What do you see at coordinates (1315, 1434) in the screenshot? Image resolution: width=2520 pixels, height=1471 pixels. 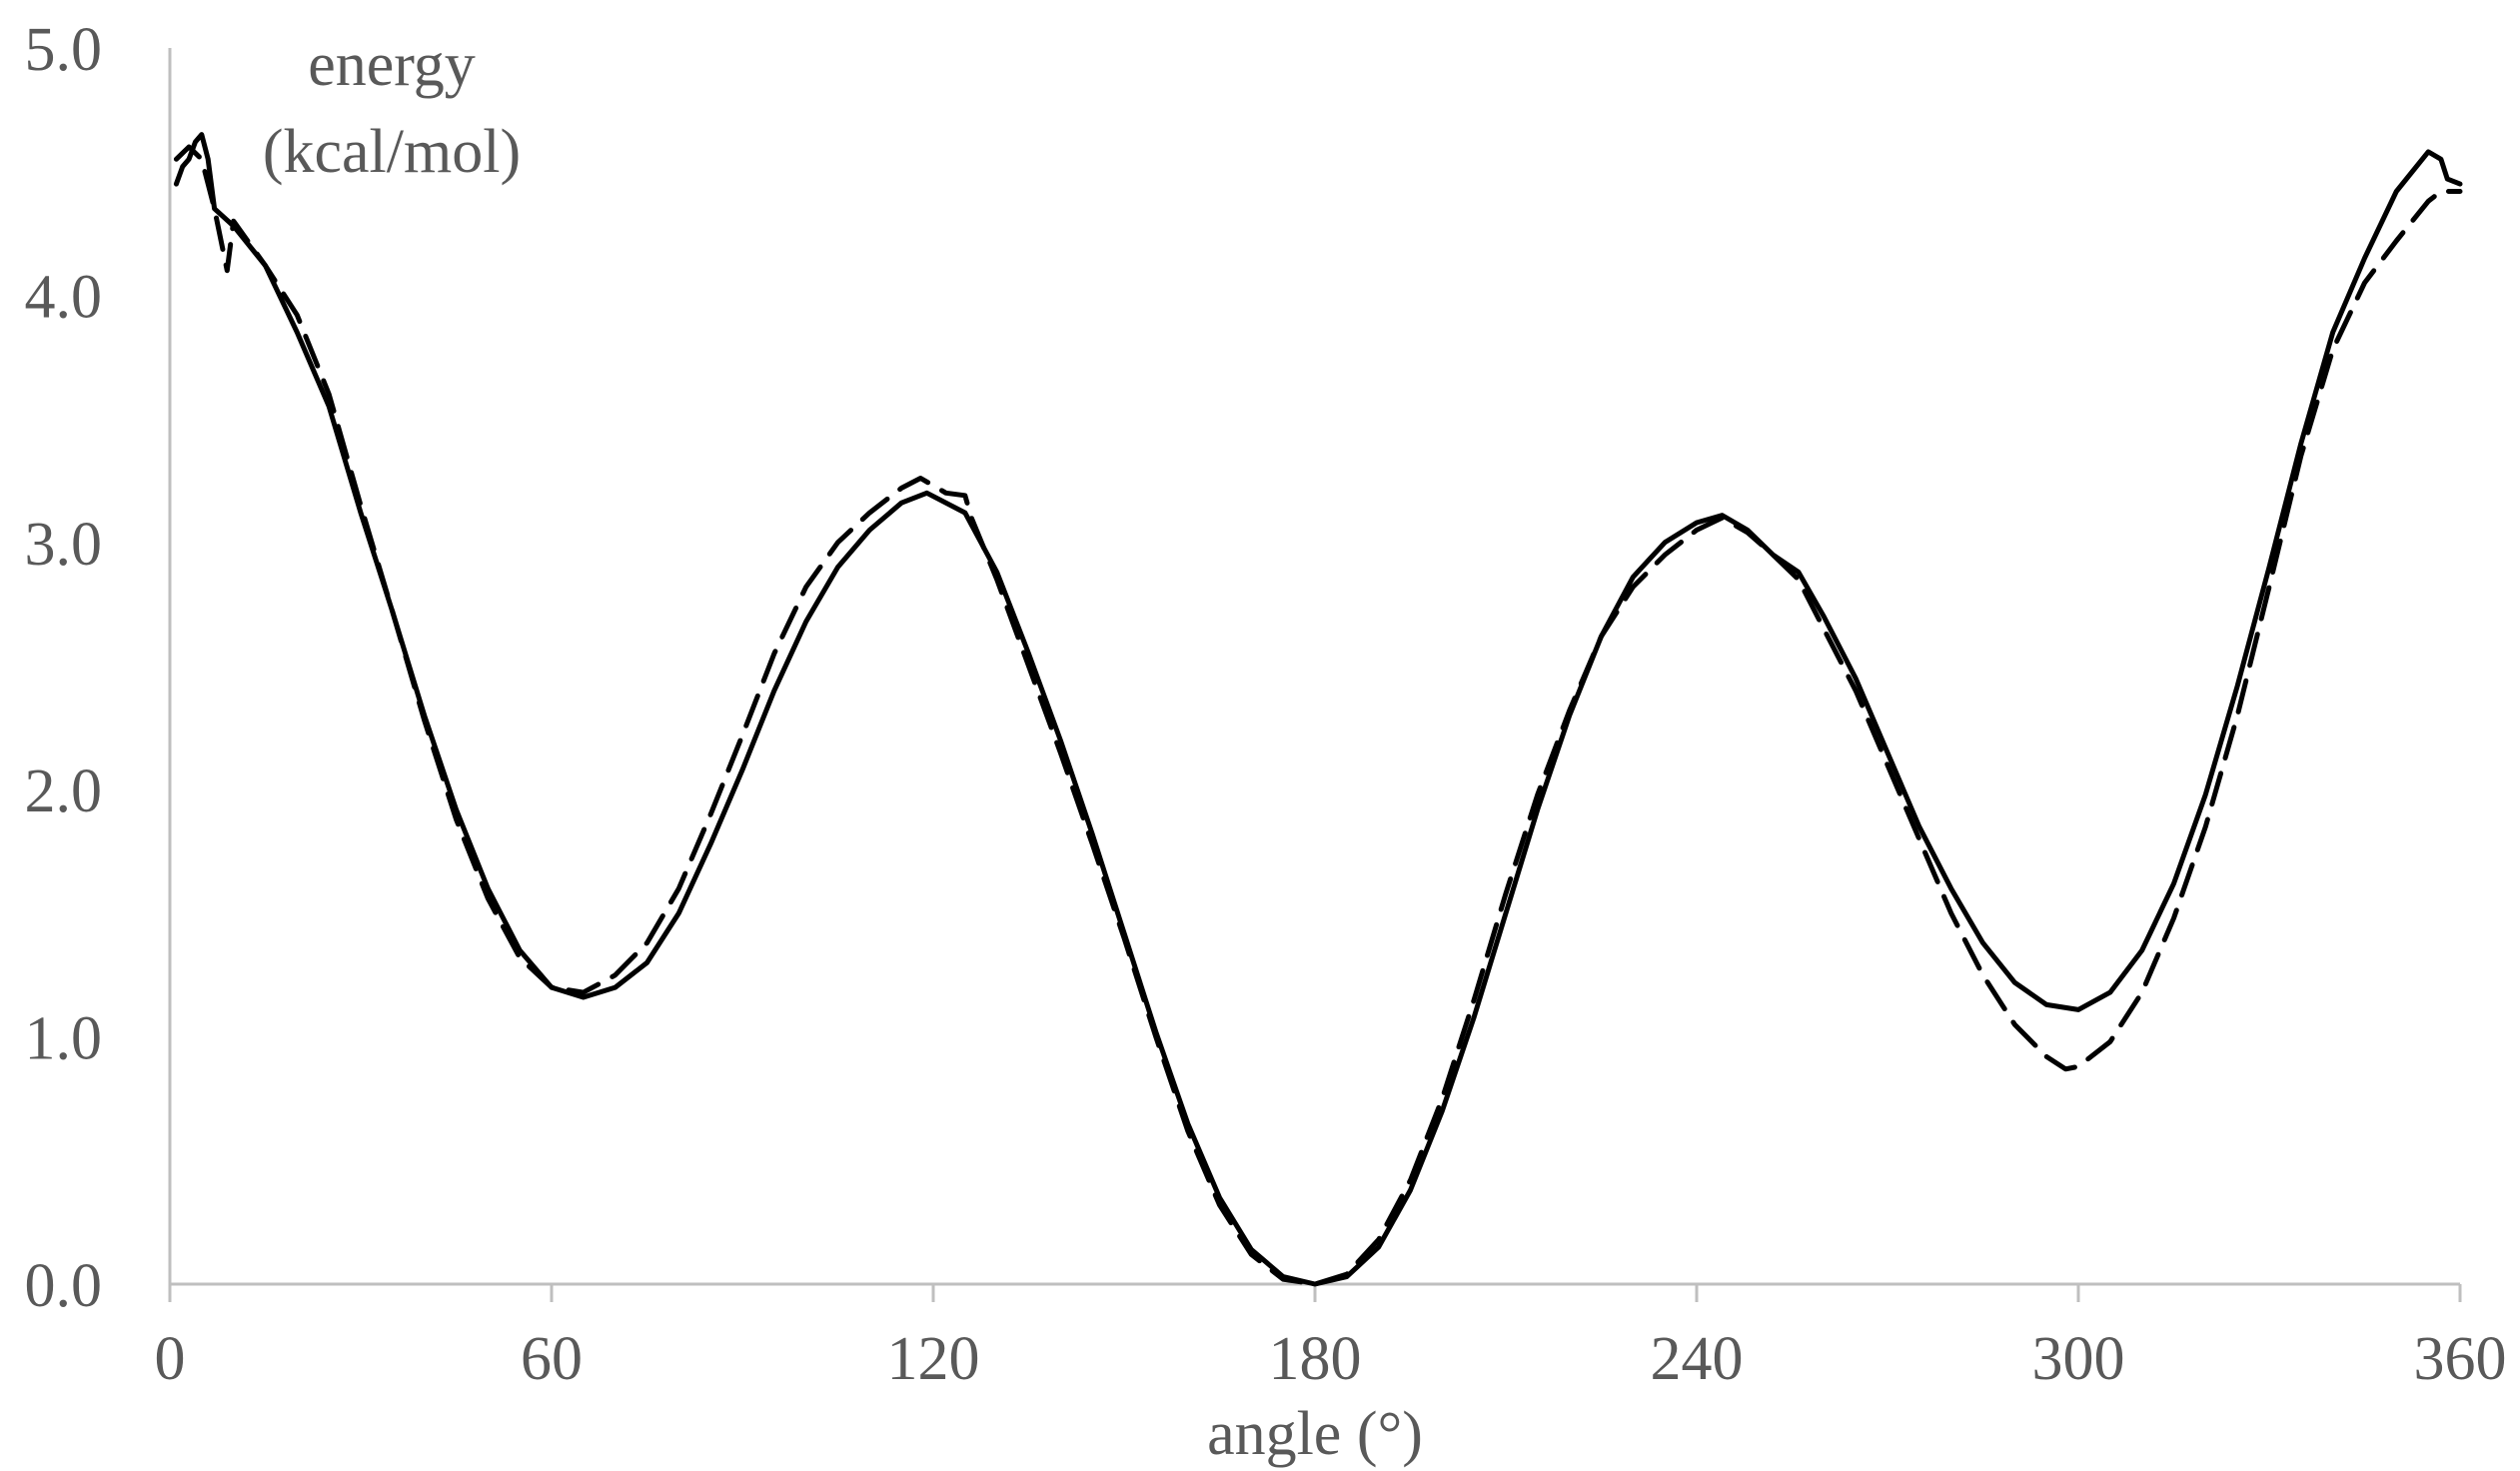 I see `x-axis-title: angle (°)` at bounding box center [1315, 1434].